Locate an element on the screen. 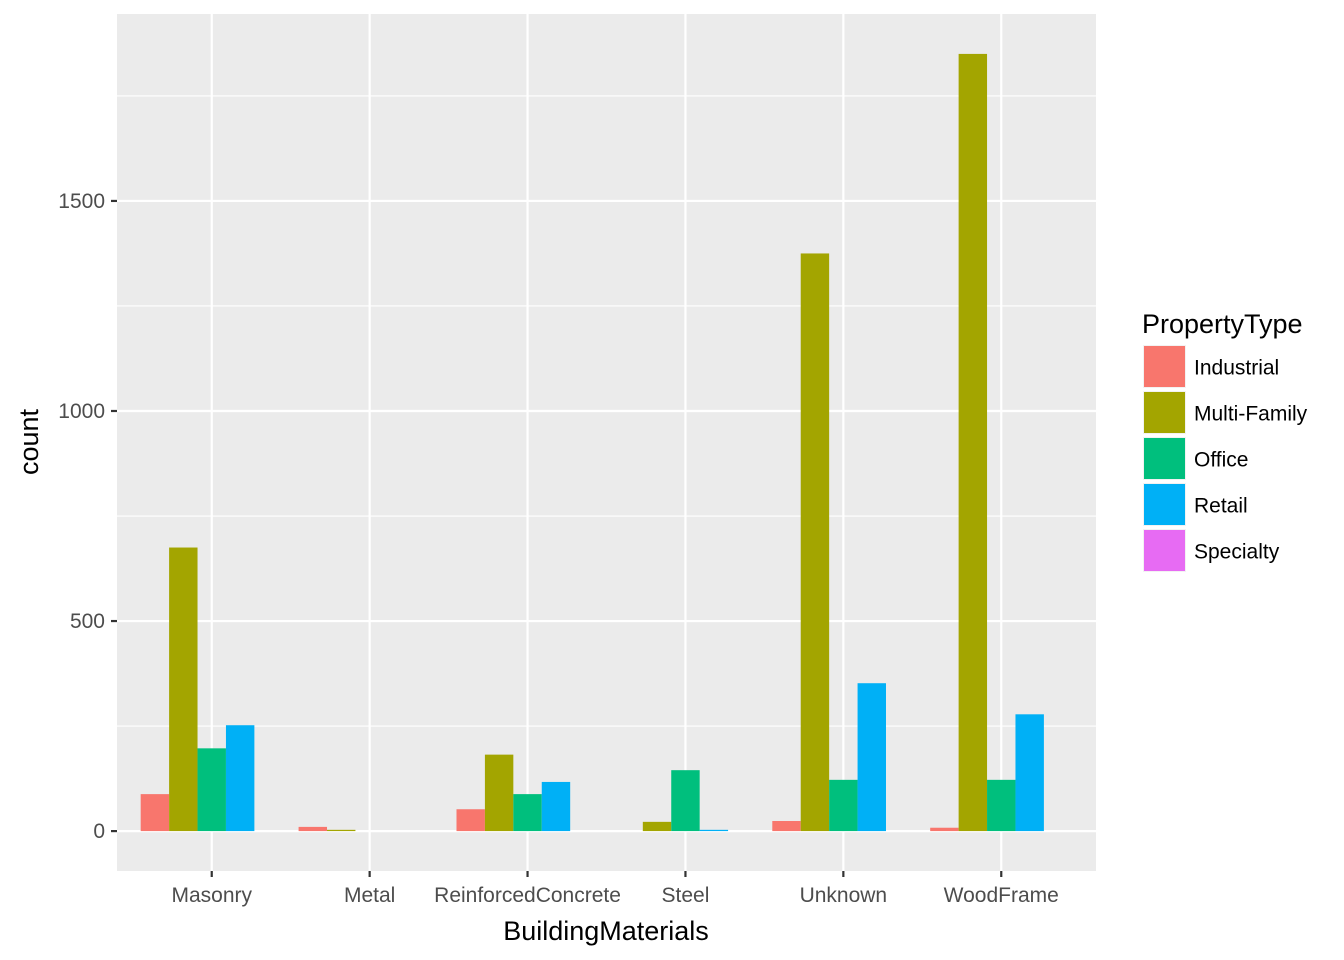 This screenshot has width=1344, height=960. bar-multi-family-unknown is located at coordinates (815, 542).